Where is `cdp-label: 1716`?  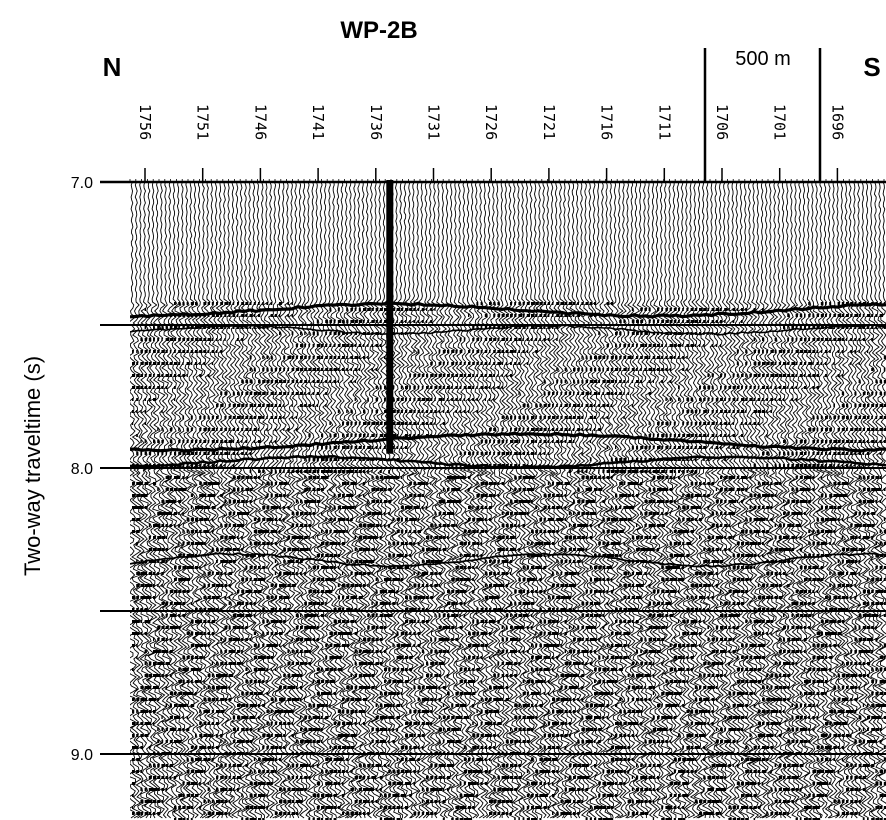 cdp-label: 1716 is located at coordinates (607, 122).